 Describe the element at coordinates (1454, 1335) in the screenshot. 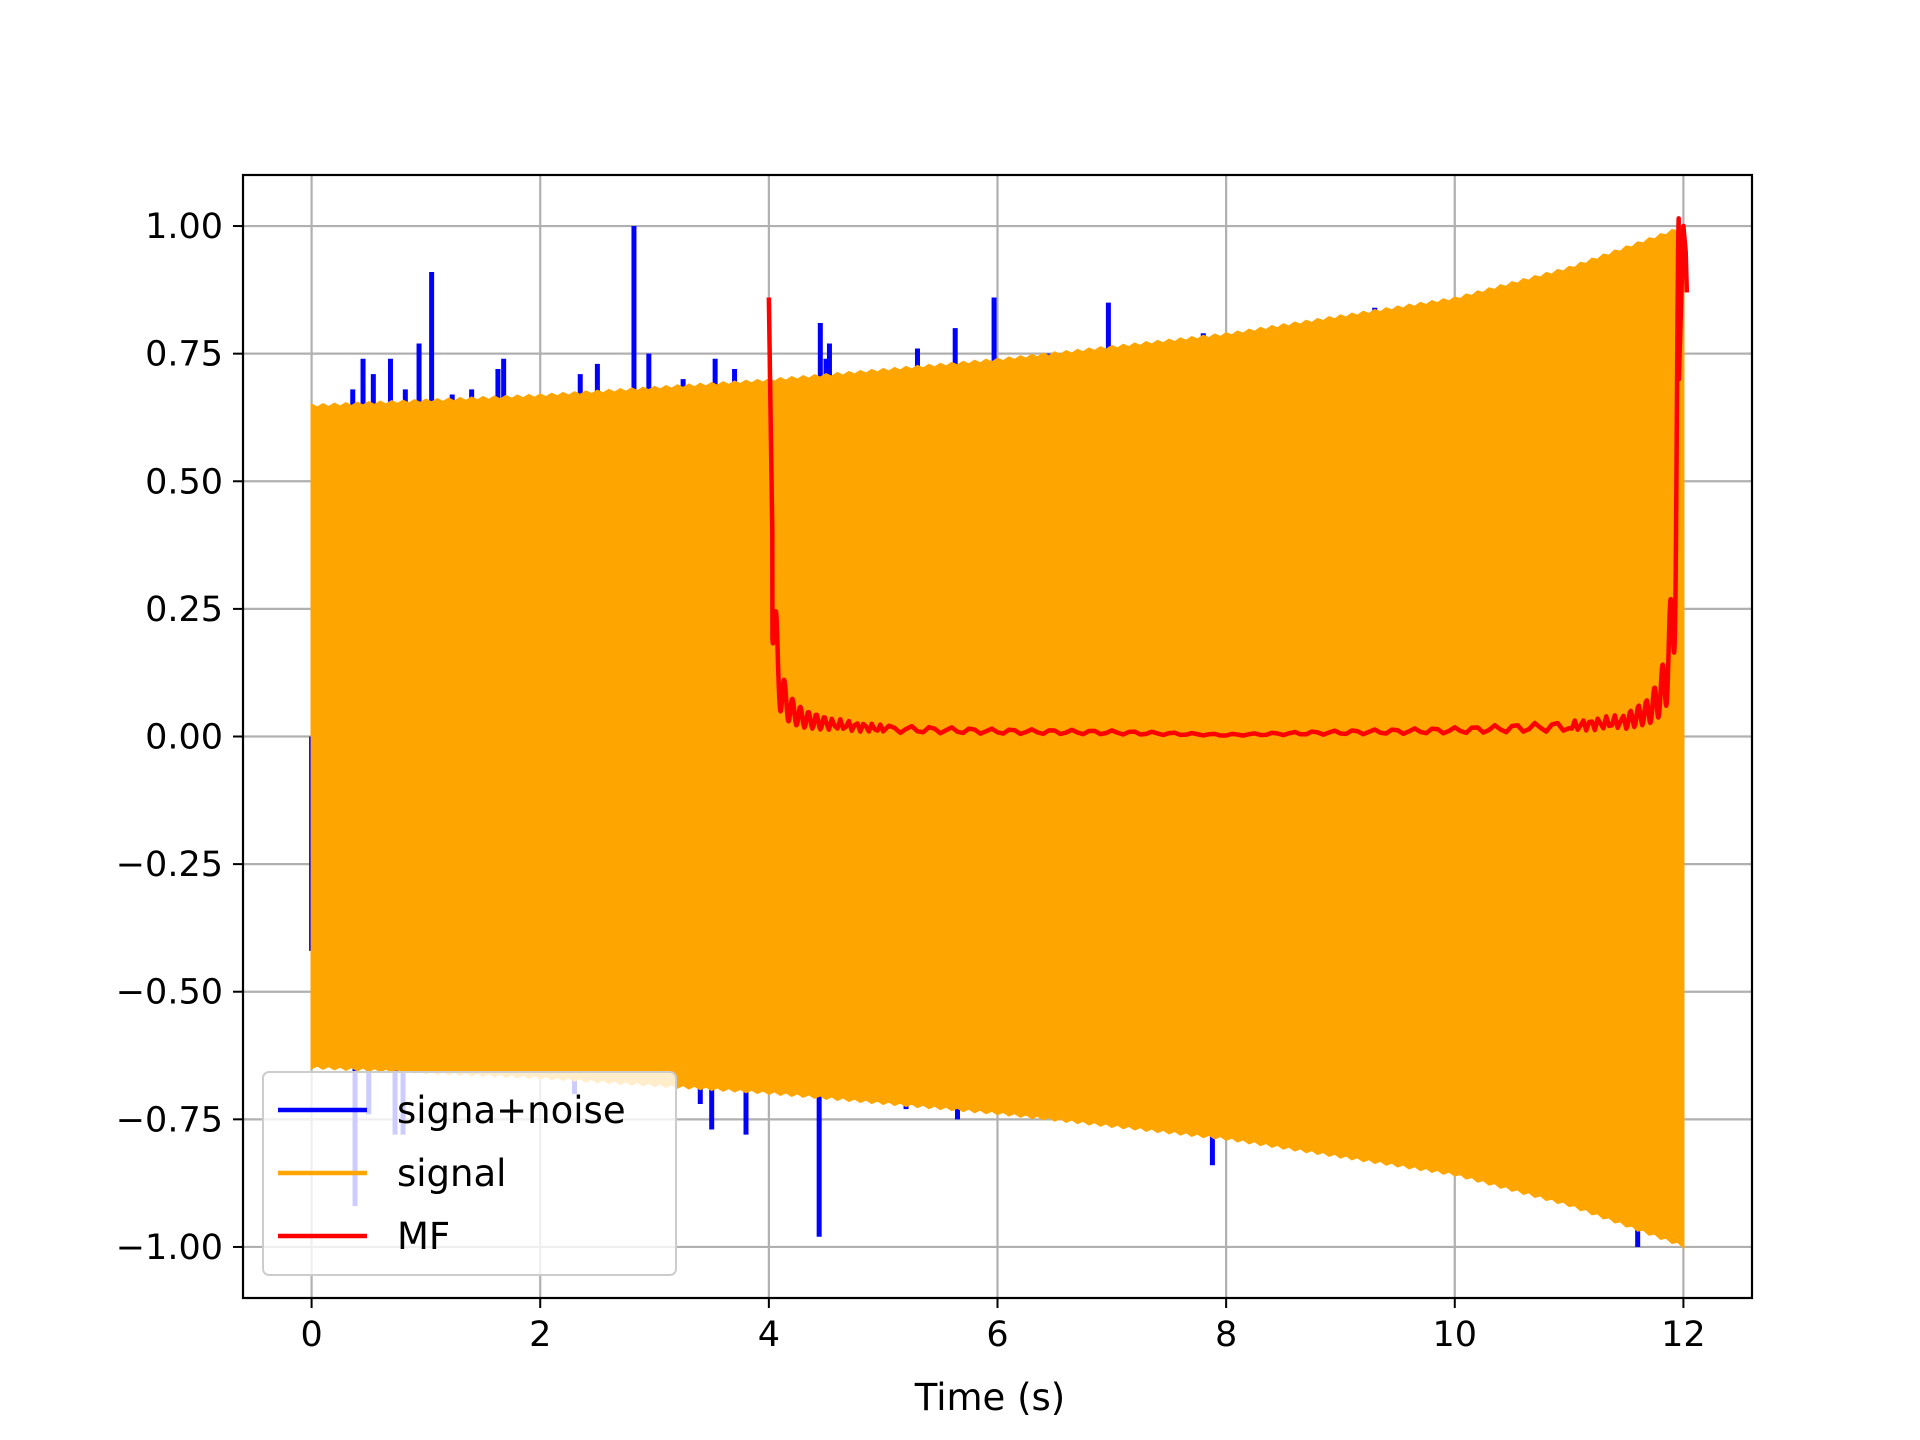

I see `x-tick-label-5: 10` at that location.